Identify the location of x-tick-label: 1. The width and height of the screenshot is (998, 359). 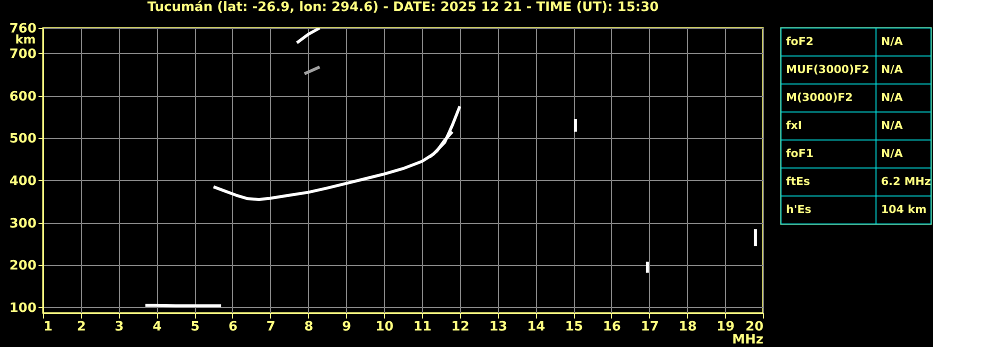
(48, 327).